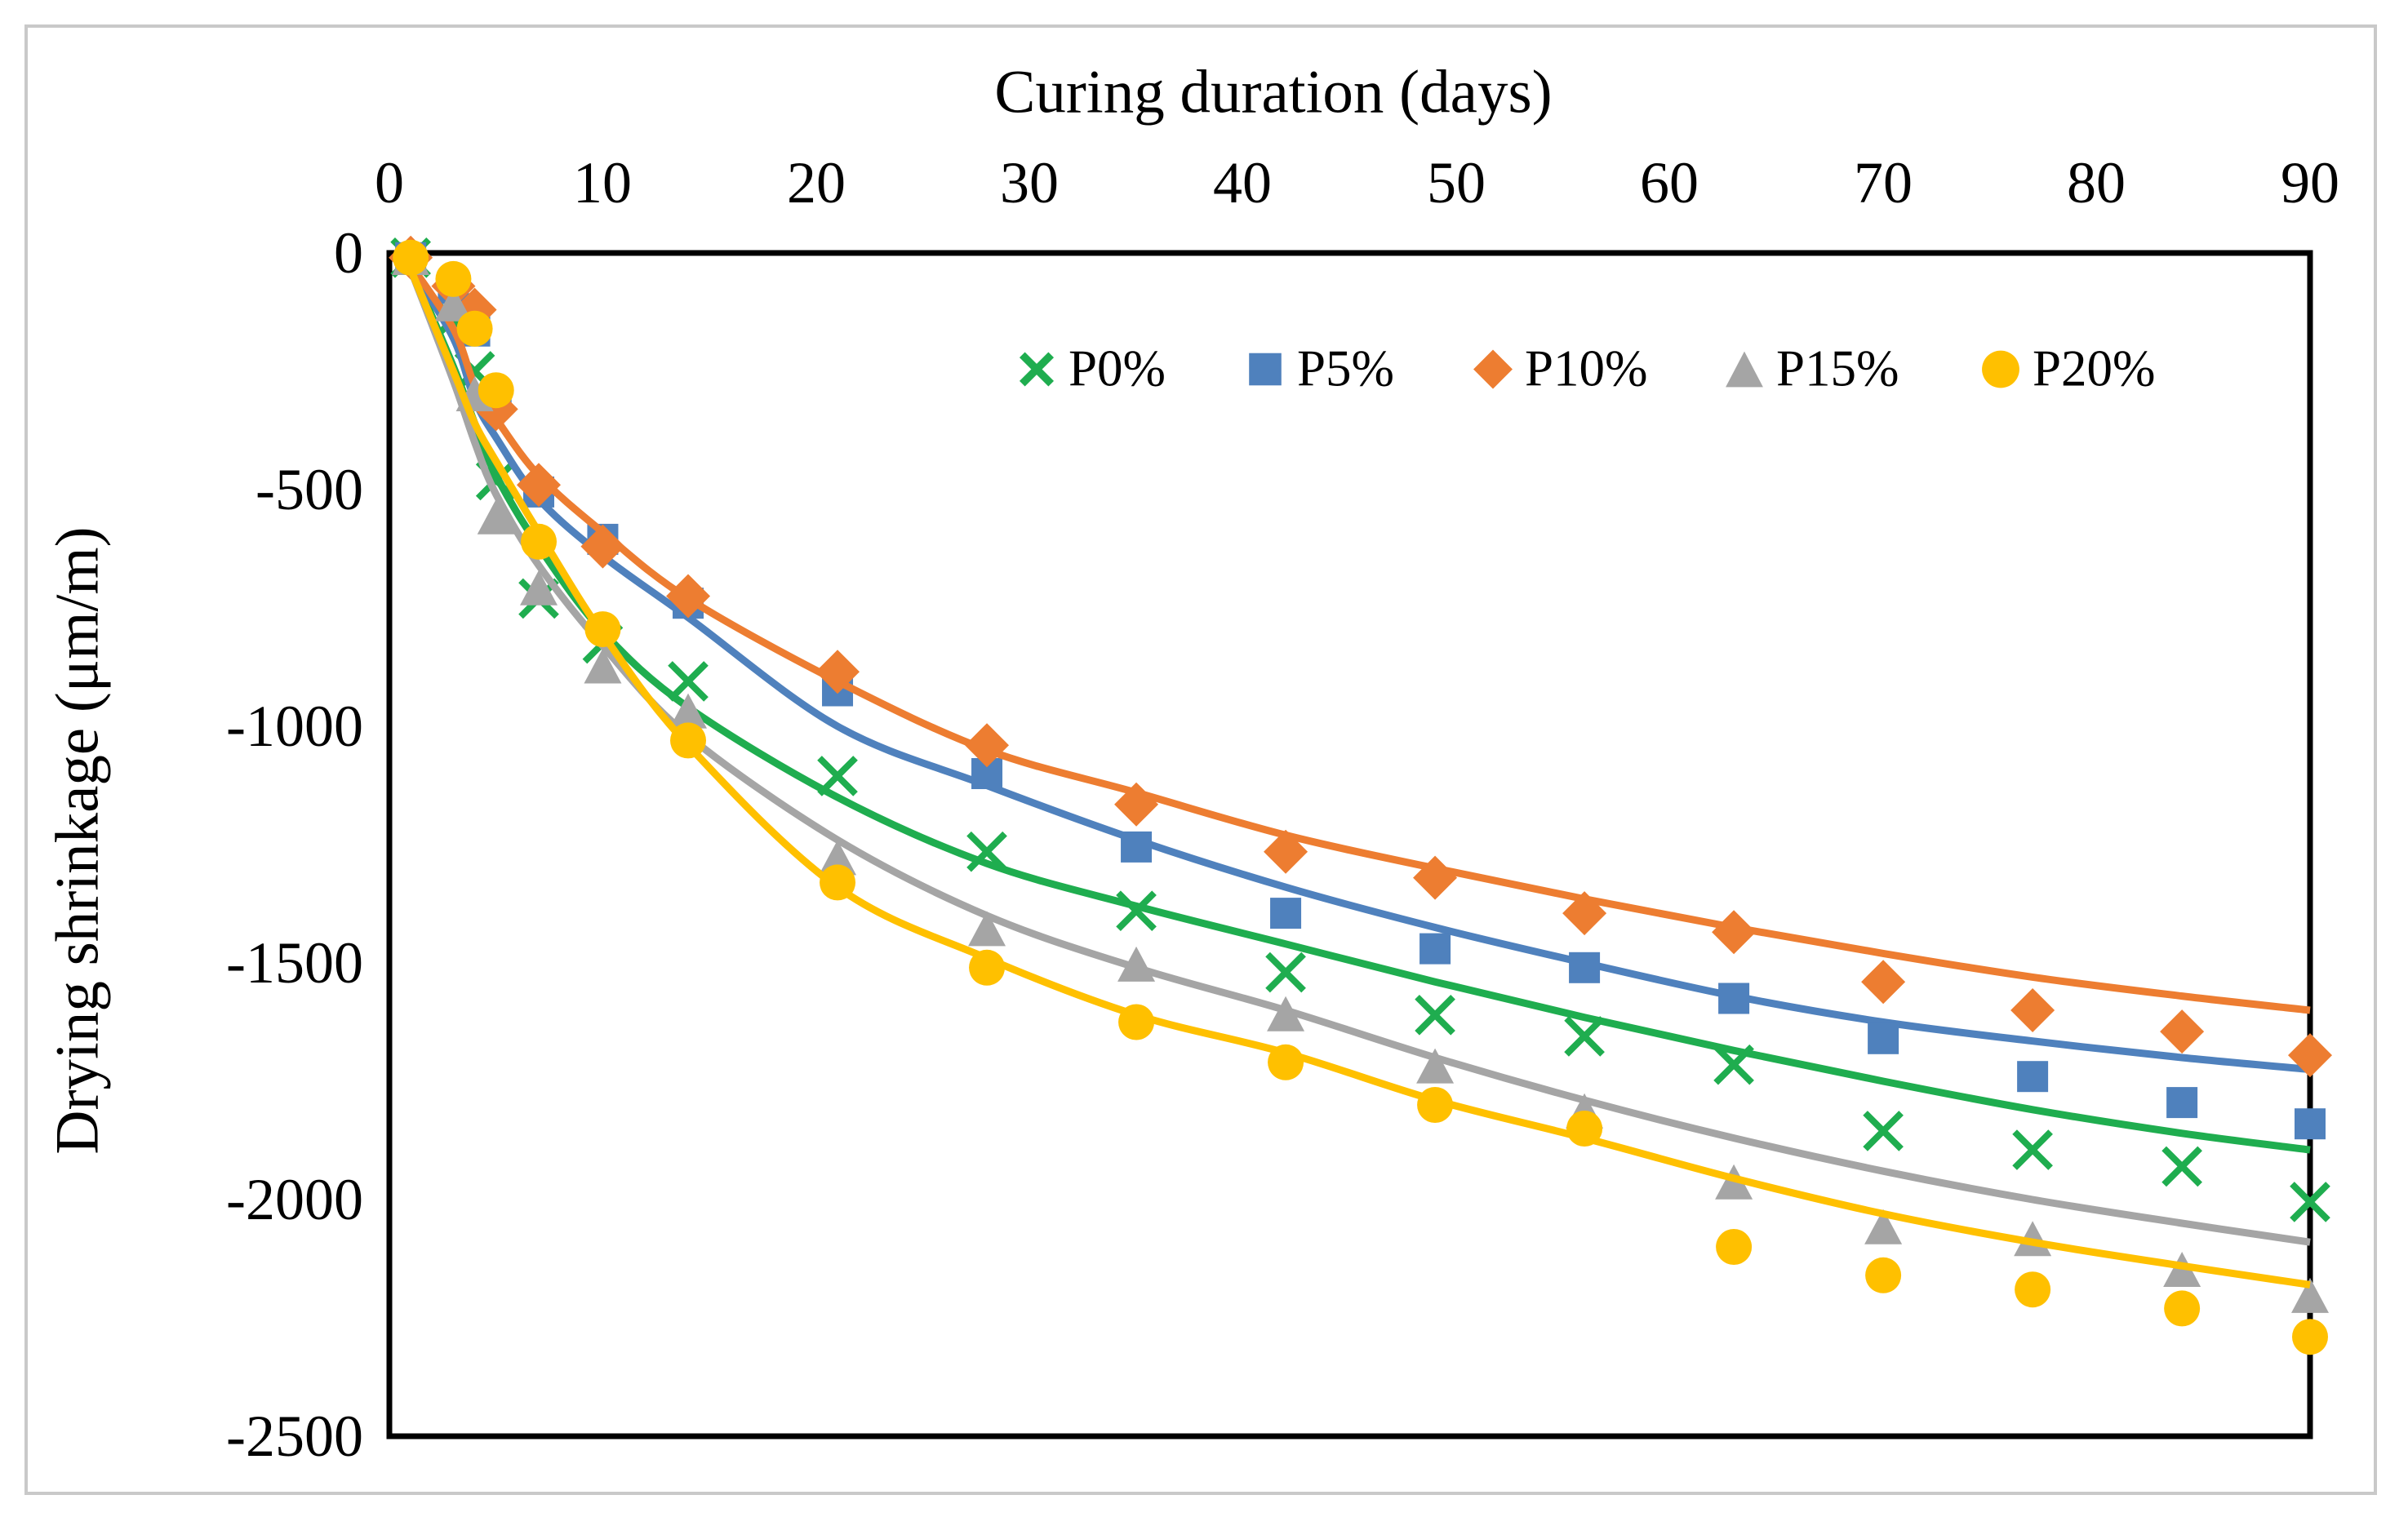  What do you see at coordinates (2310, 182) in the screenshot?
I see `x-tick-label-90: 90` at bounding box center [2310, 182].